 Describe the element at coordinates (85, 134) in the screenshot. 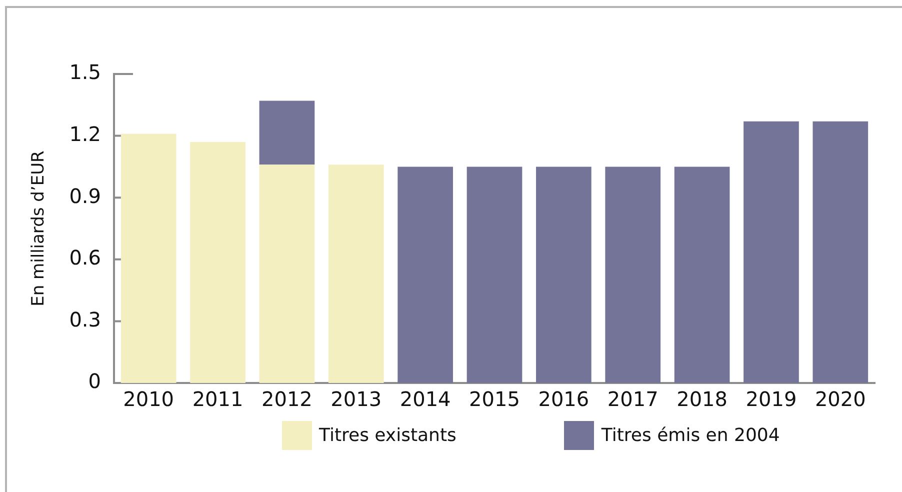

I see `y-tick-label: 1.2` at that location.